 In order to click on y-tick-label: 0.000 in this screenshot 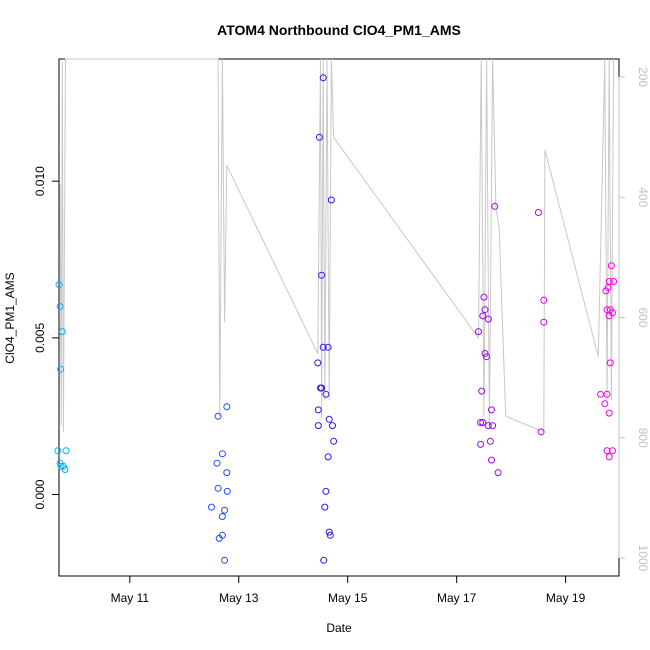, I will do `click(40, 494)`.